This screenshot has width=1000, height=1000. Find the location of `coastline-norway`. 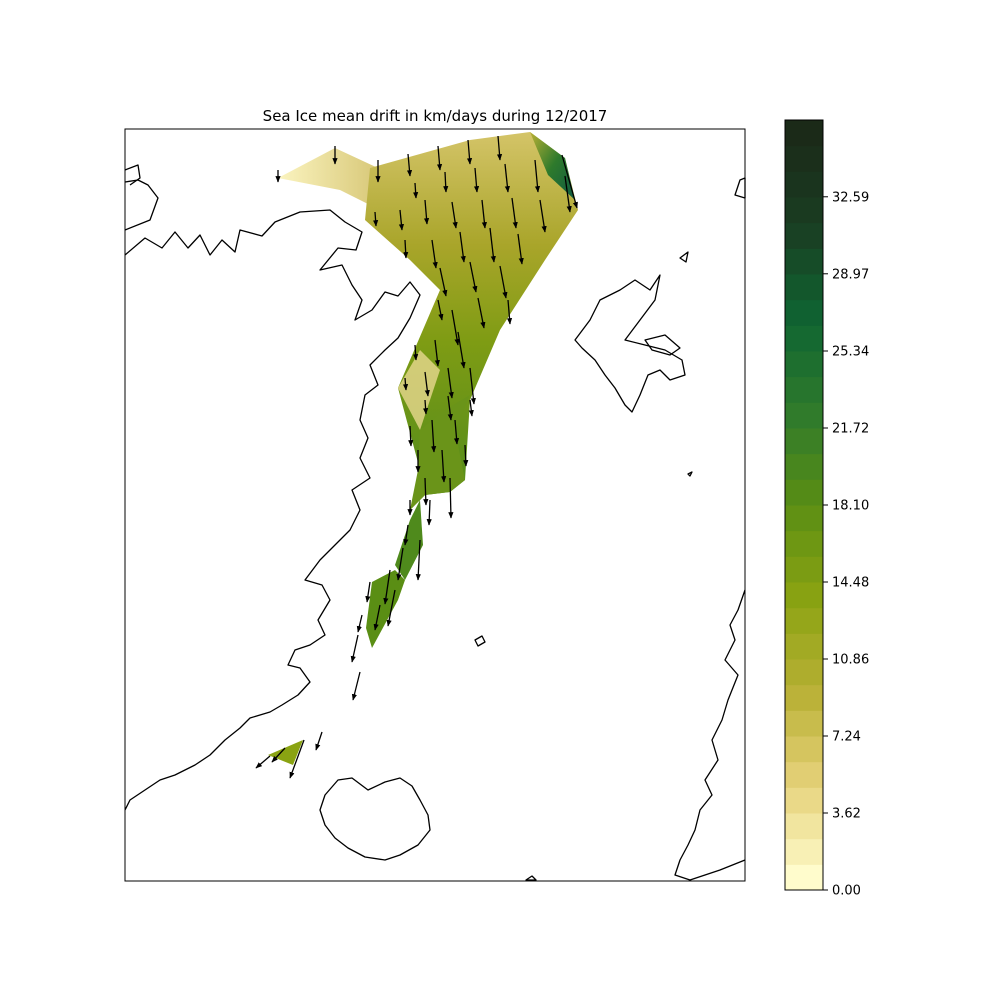

coastline-norway is located at coordinates (710, 735).